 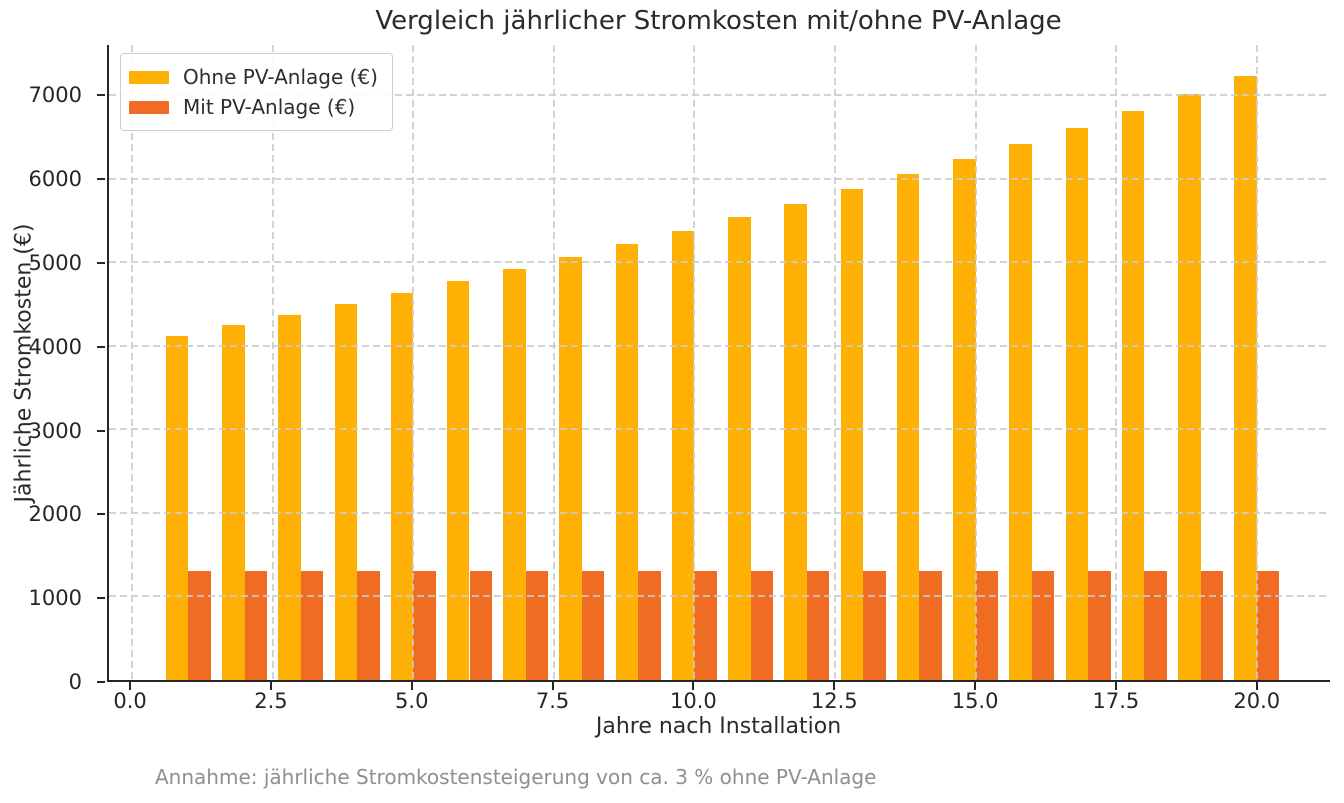 What do you see at coordinates (55, 95) in the screenshot?
I see `y-tick-label-7000: 7000` at bounding box center [55, 95].